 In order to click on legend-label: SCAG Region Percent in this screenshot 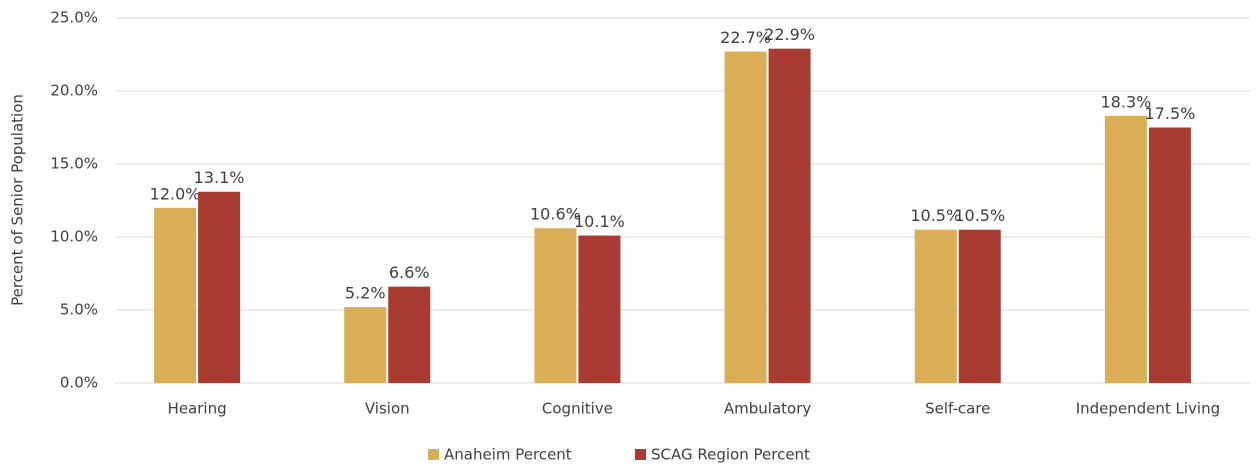, I will do `click(730, 455)`.